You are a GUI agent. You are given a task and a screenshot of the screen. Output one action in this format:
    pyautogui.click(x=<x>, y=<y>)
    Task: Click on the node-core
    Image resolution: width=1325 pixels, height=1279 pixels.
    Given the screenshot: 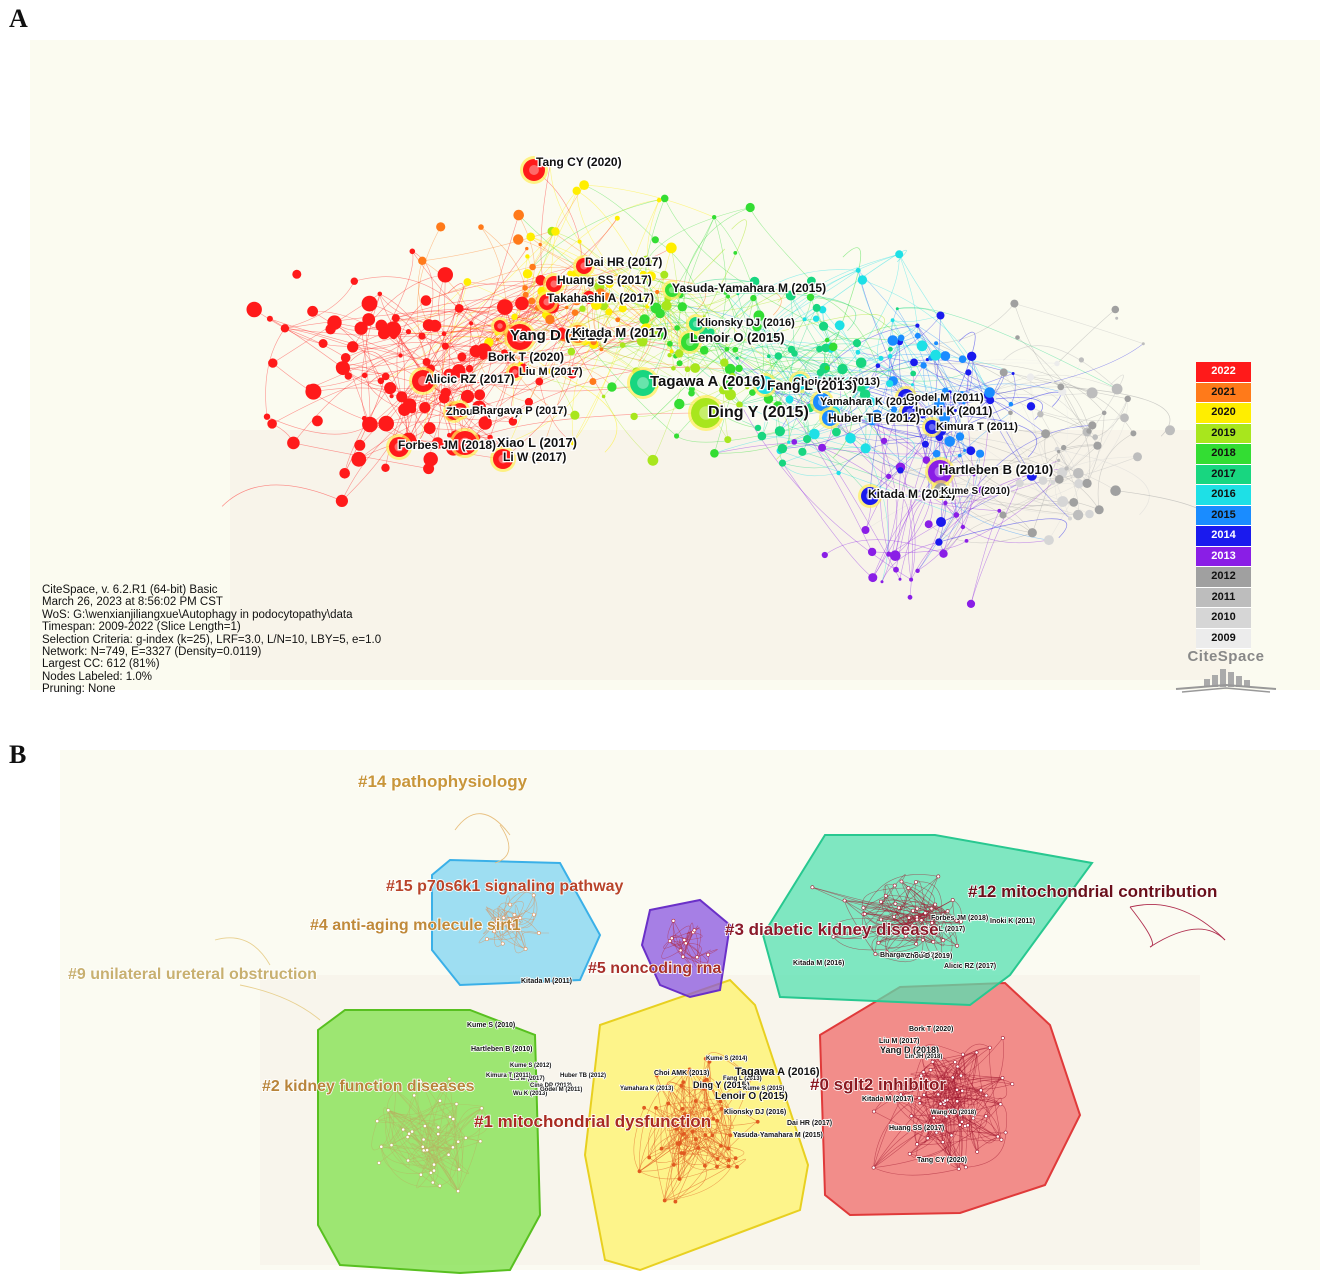 What is the action you would take?
    pyautogui.click(x=515, y=372)
    